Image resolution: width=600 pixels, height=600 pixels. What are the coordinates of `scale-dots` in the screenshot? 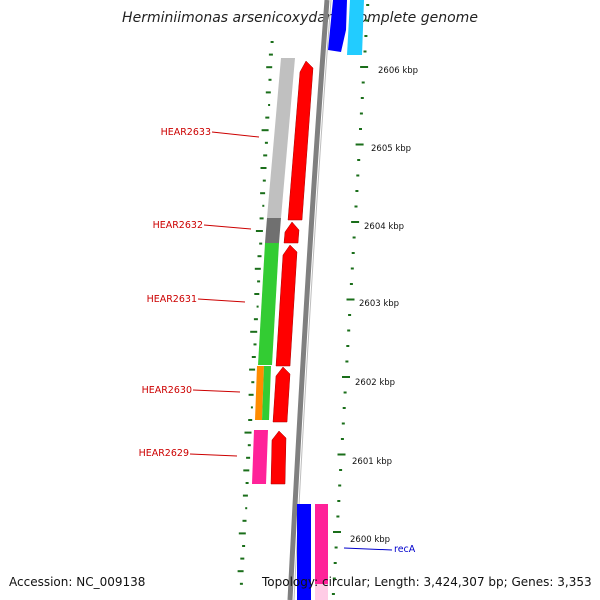 It's located at (350, 299).